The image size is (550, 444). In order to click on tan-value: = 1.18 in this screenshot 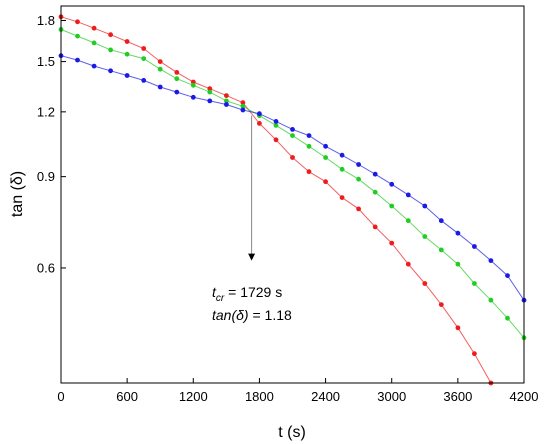, I will do `click(270, 315)`.